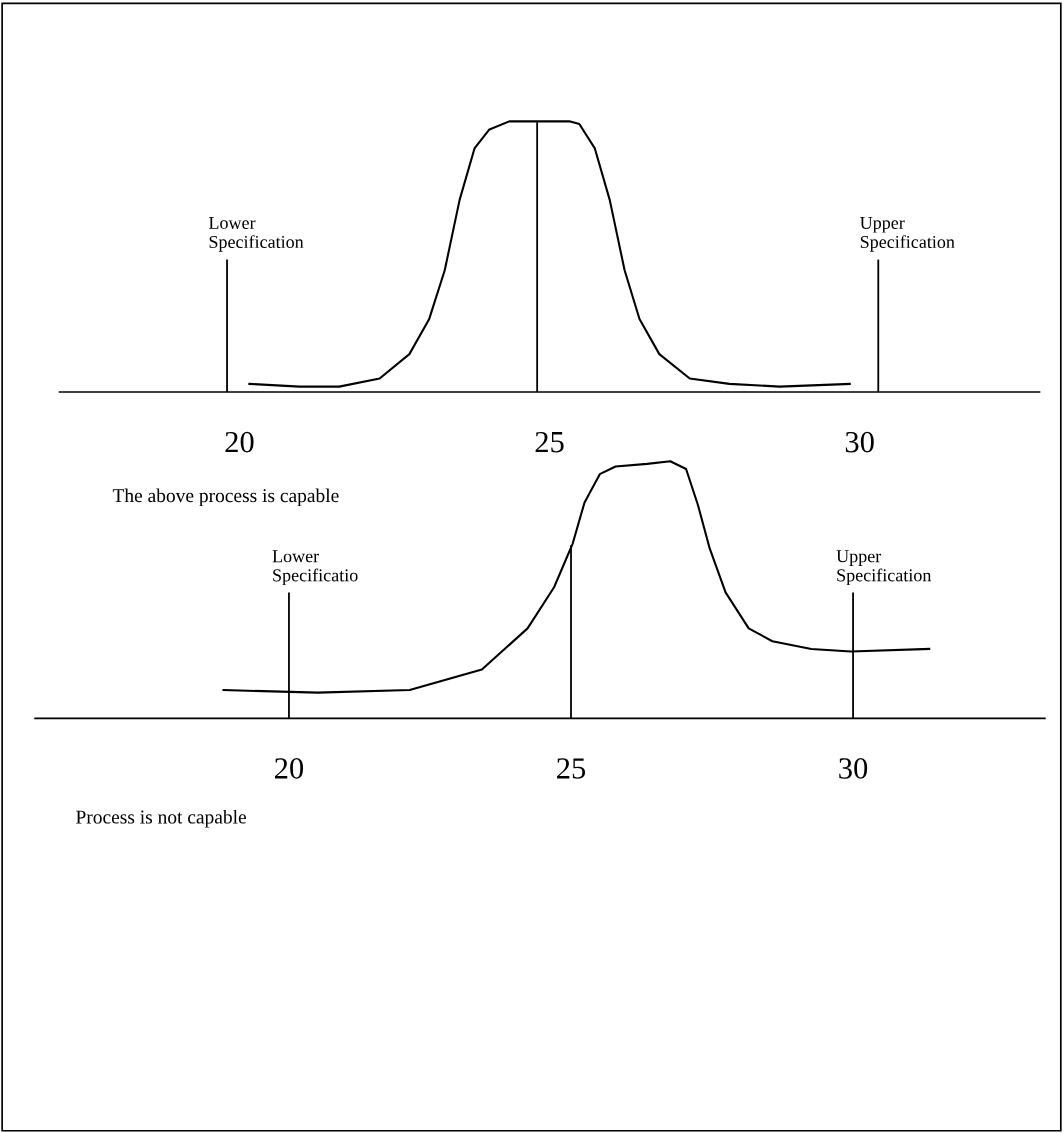 This screenshot has width=1064, height=1133. I want to click on ref-line-label: Lower Specification, so click(256, 234).